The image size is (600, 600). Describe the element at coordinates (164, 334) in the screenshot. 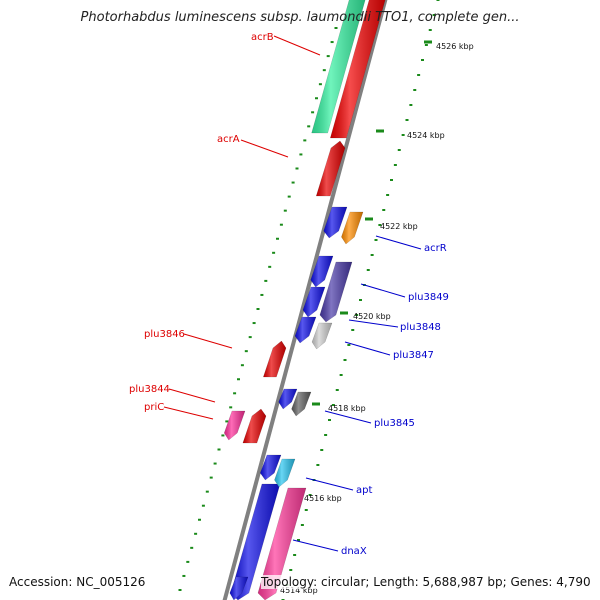

I see `gene-plu3846-label: plu3846` at that location.